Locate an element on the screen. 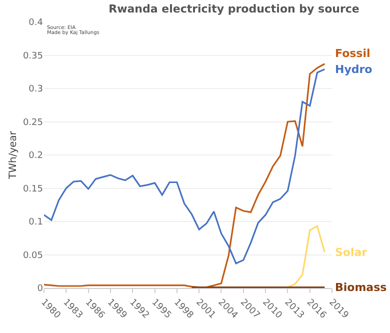 This screenshot has width=390, height=333. y-tick-label: 0 is located at coordinates (40, 289).